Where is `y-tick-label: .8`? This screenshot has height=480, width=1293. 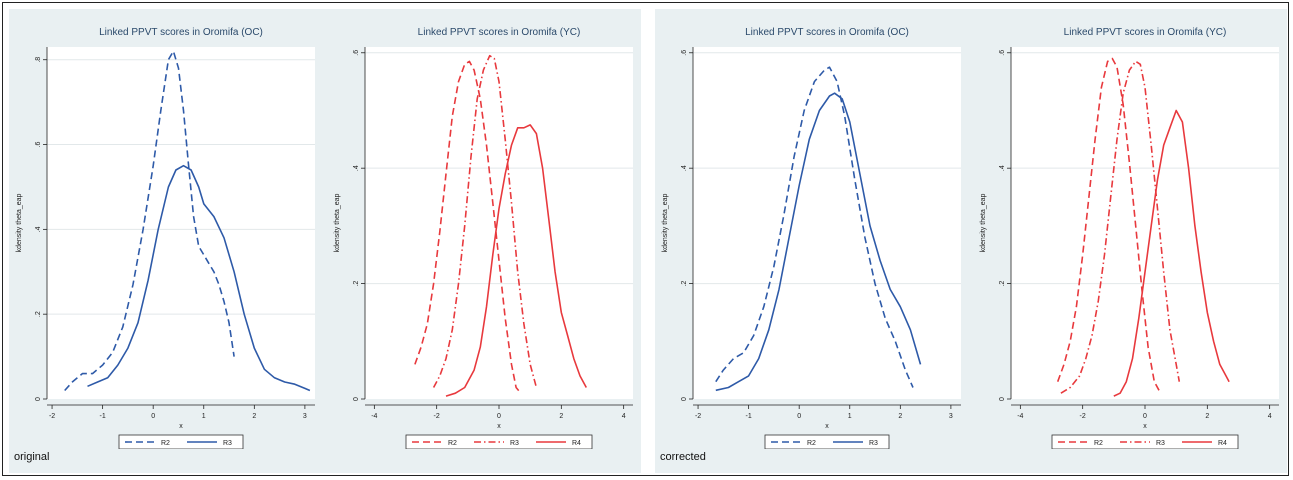
y-tick-label: .8 is located at coordinates (38, 60).